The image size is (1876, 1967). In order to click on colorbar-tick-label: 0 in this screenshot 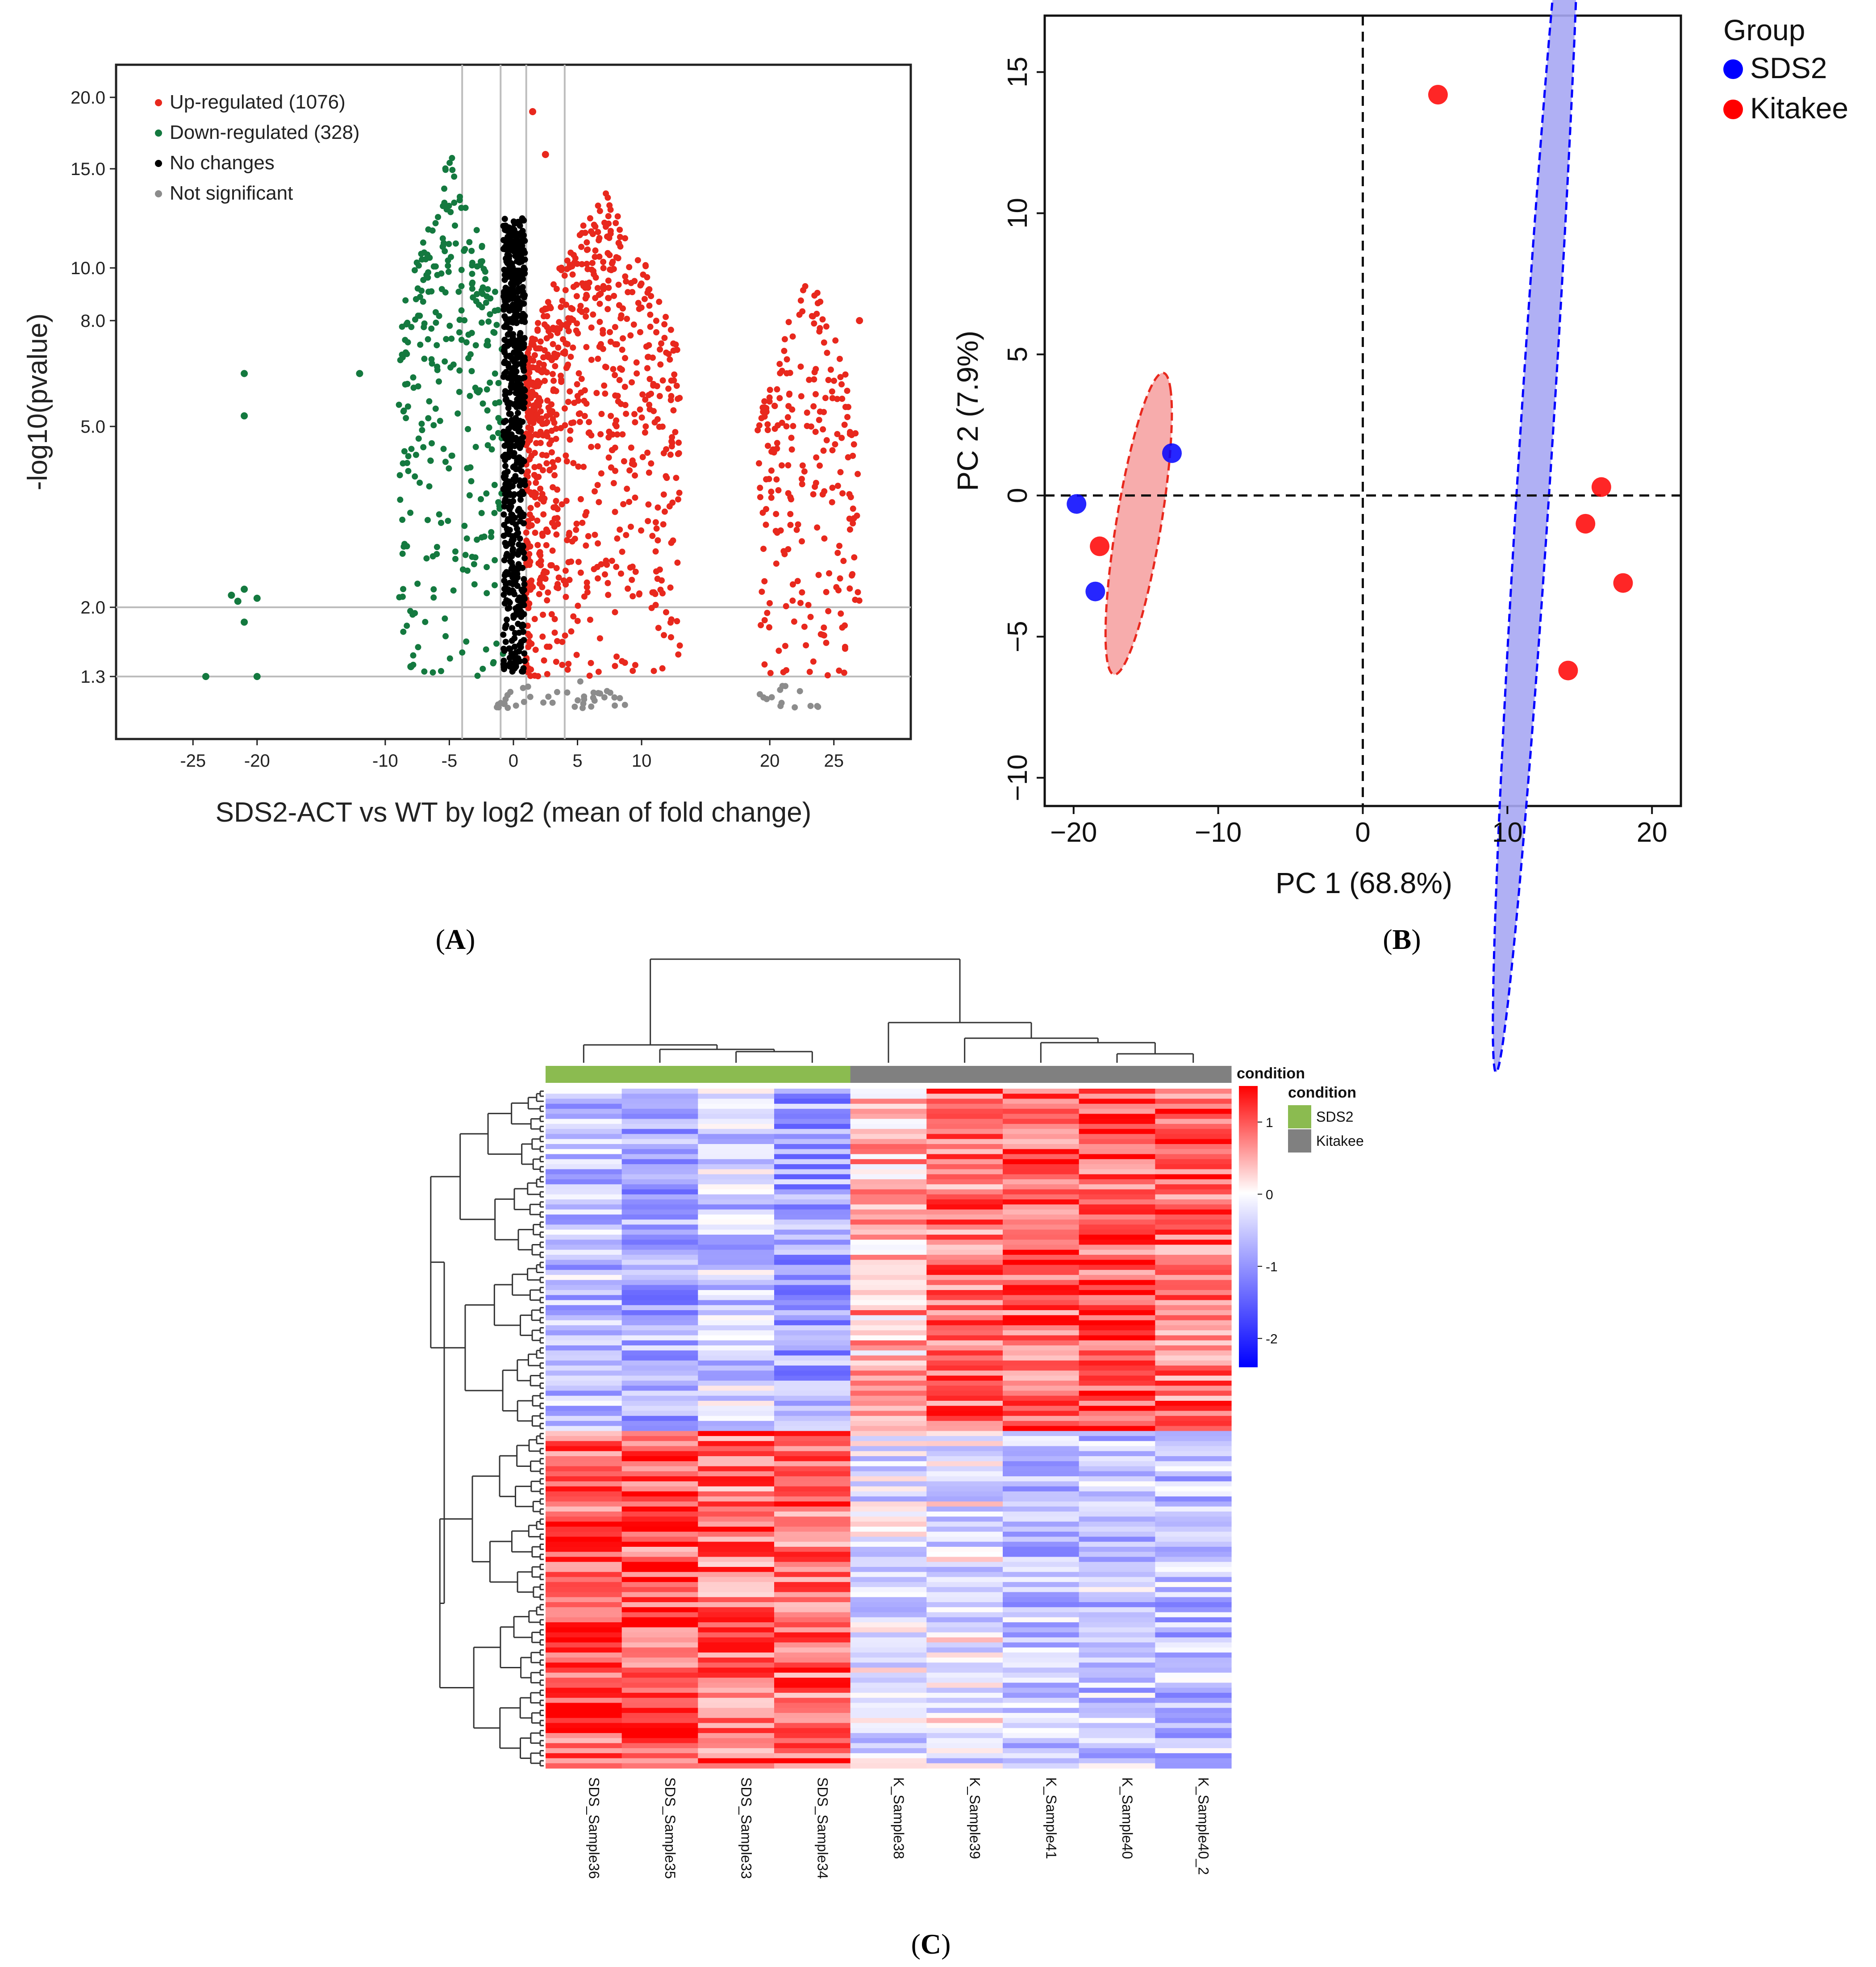, I will do `click(1269, 1194)`.